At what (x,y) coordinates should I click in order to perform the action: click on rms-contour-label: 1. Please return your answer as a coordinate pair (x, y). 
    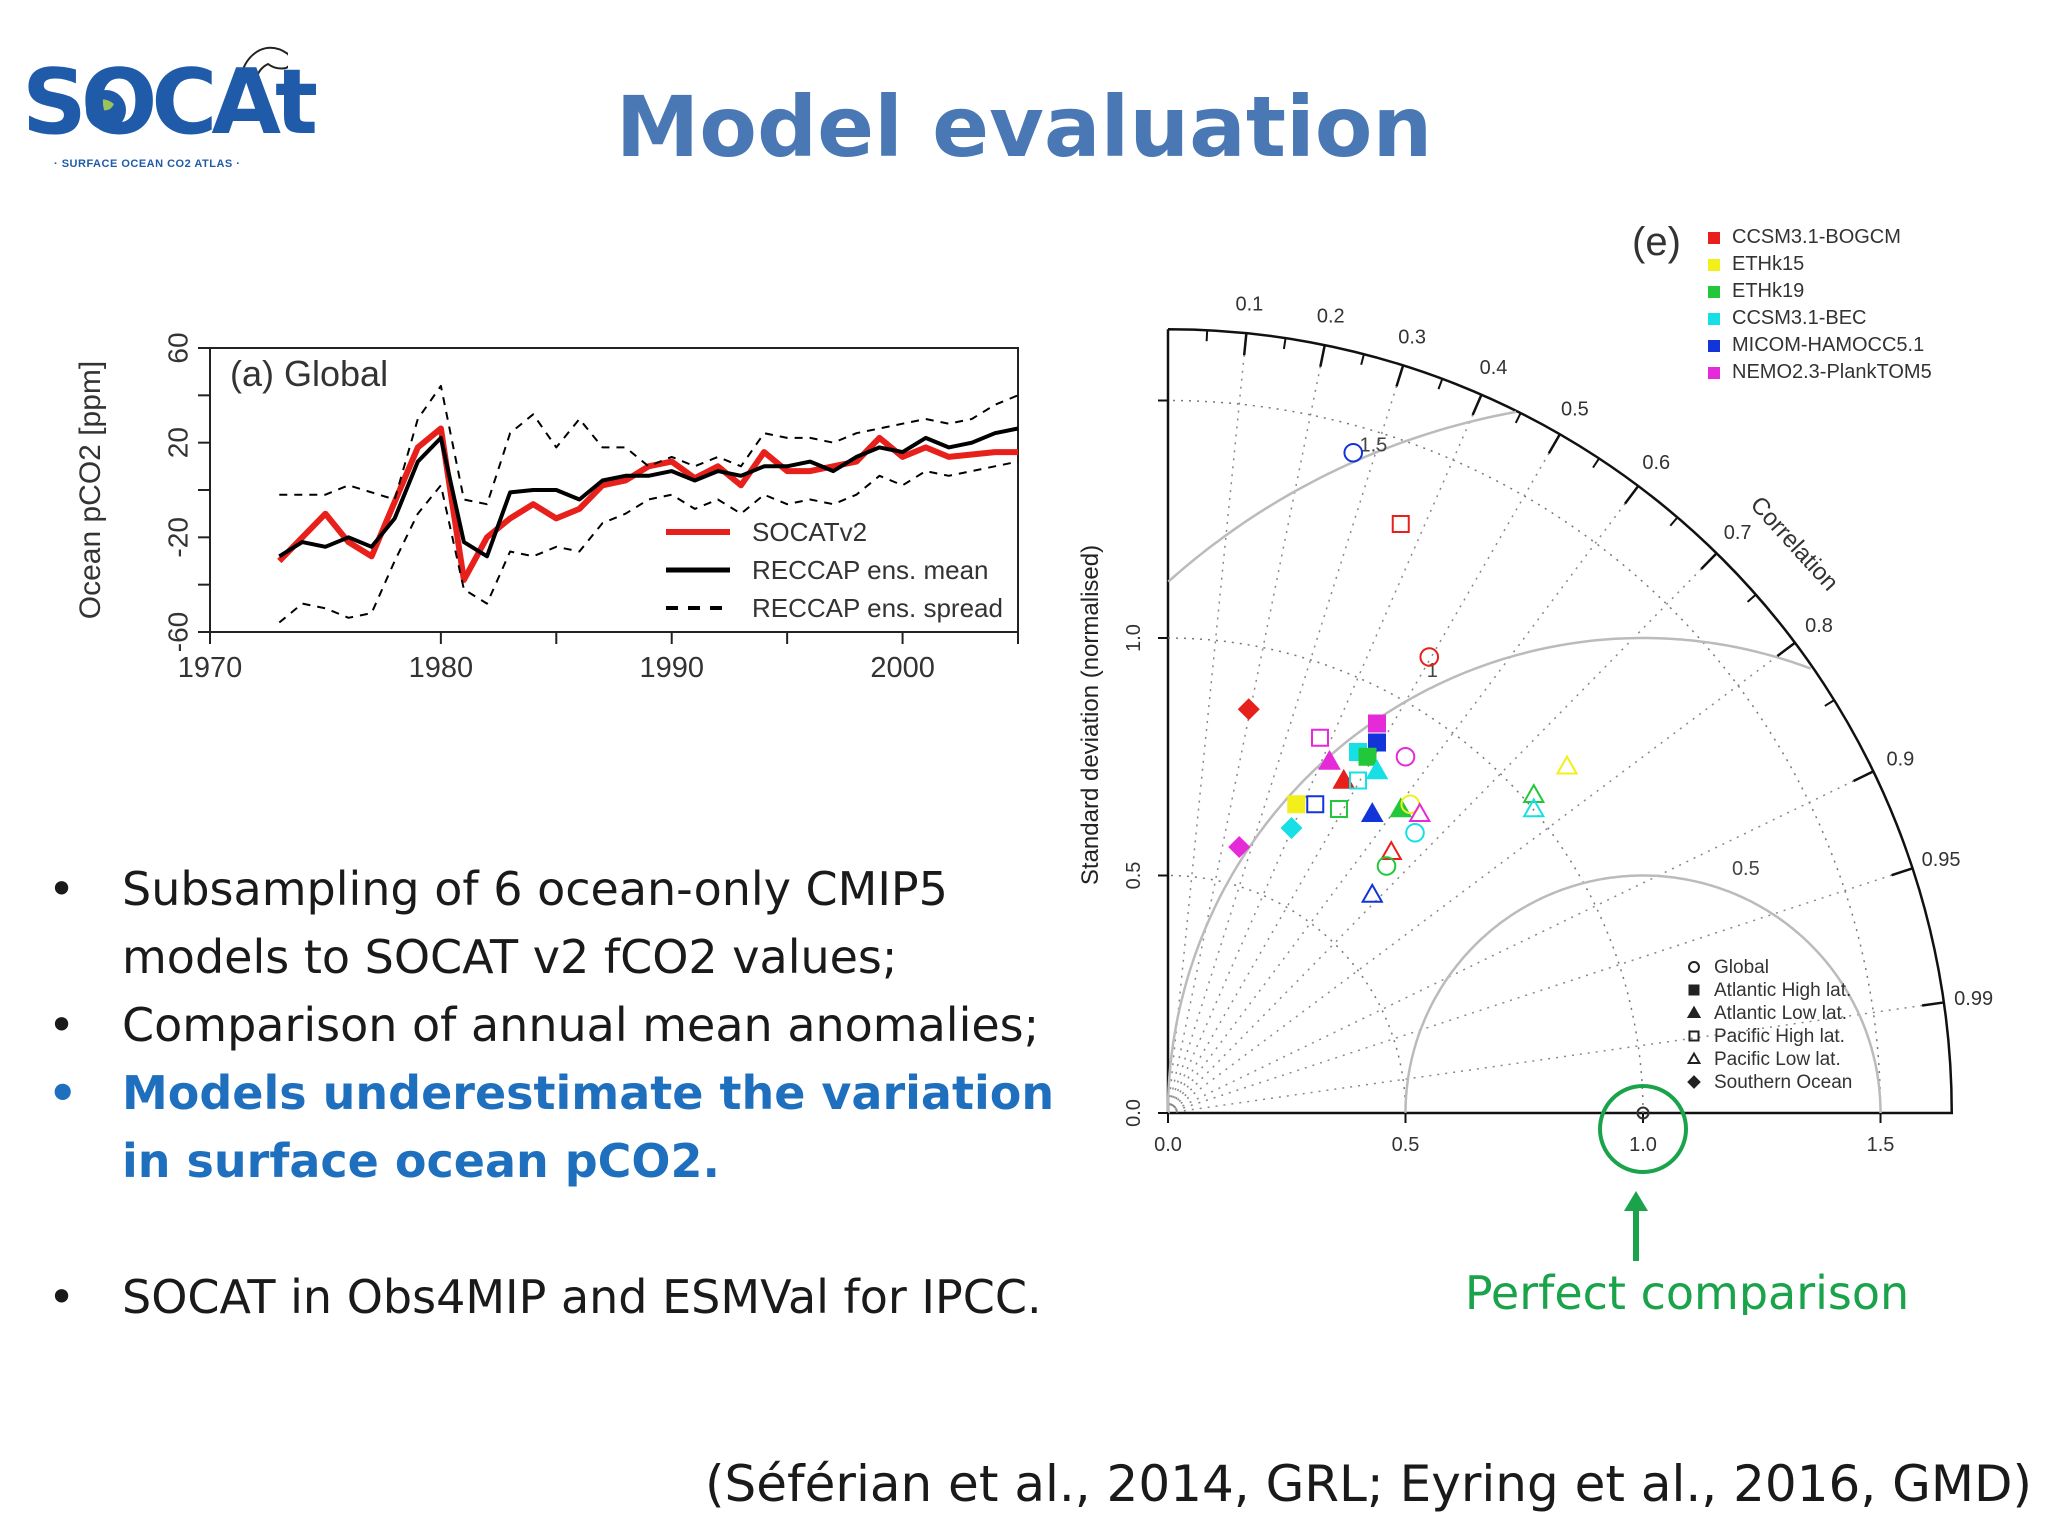
    Looking at the image, I should click on (1432, 671).